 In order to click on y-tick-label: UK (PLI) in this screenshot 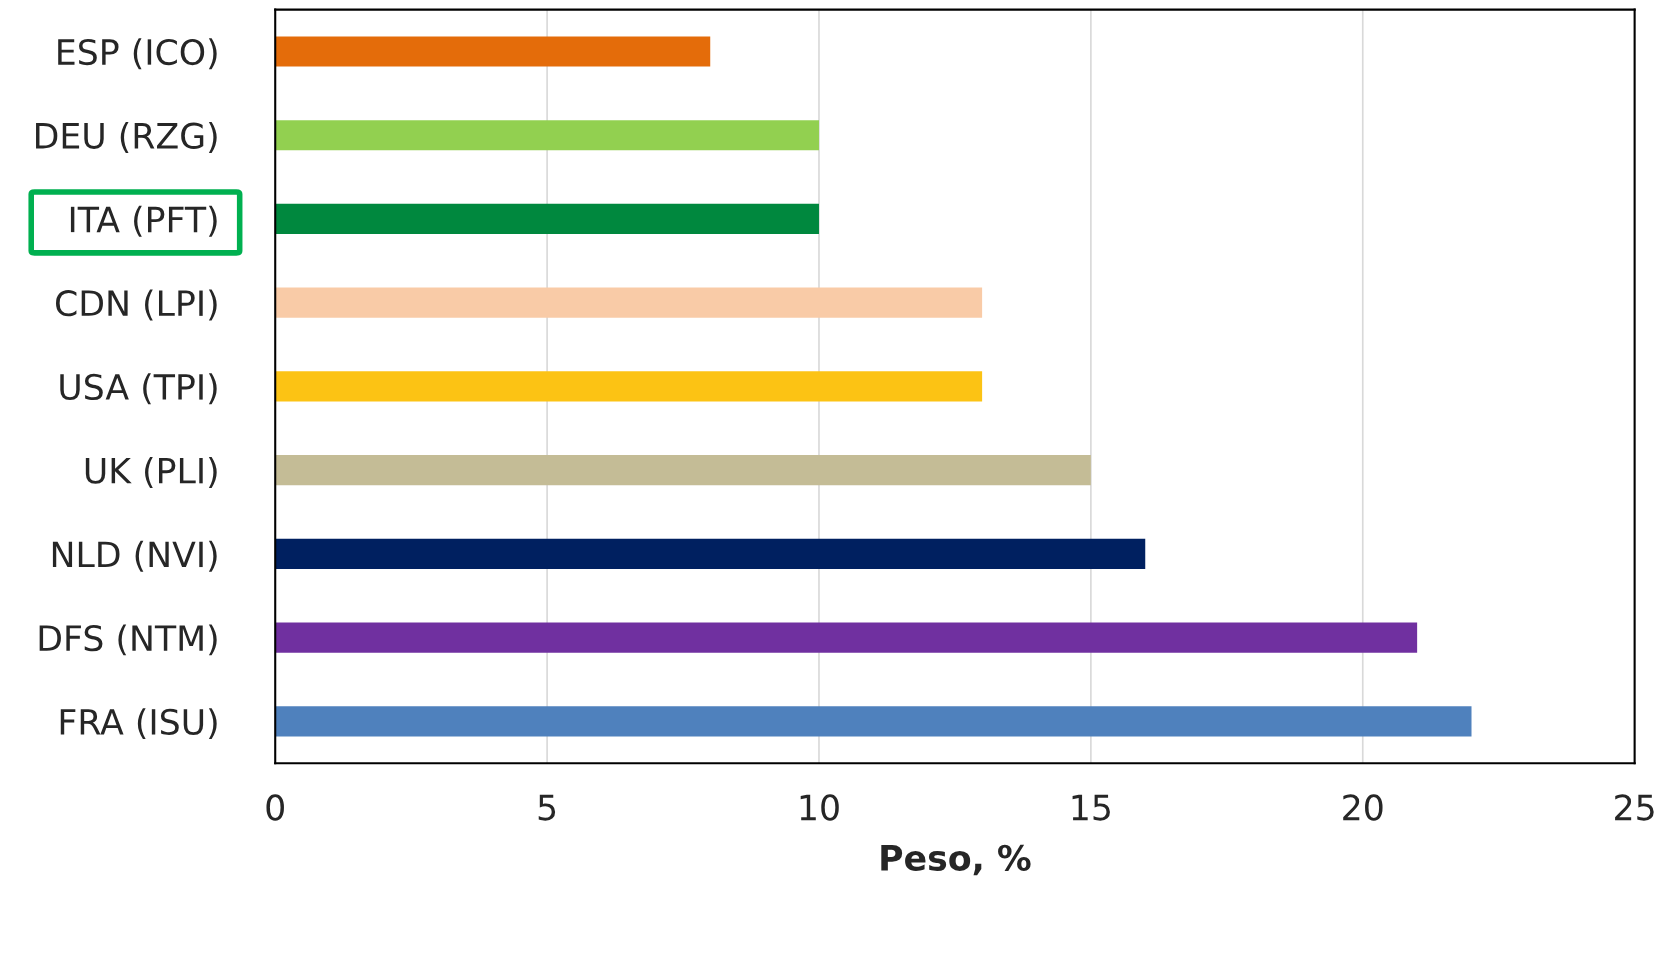, I will do `click(151, 472)`.